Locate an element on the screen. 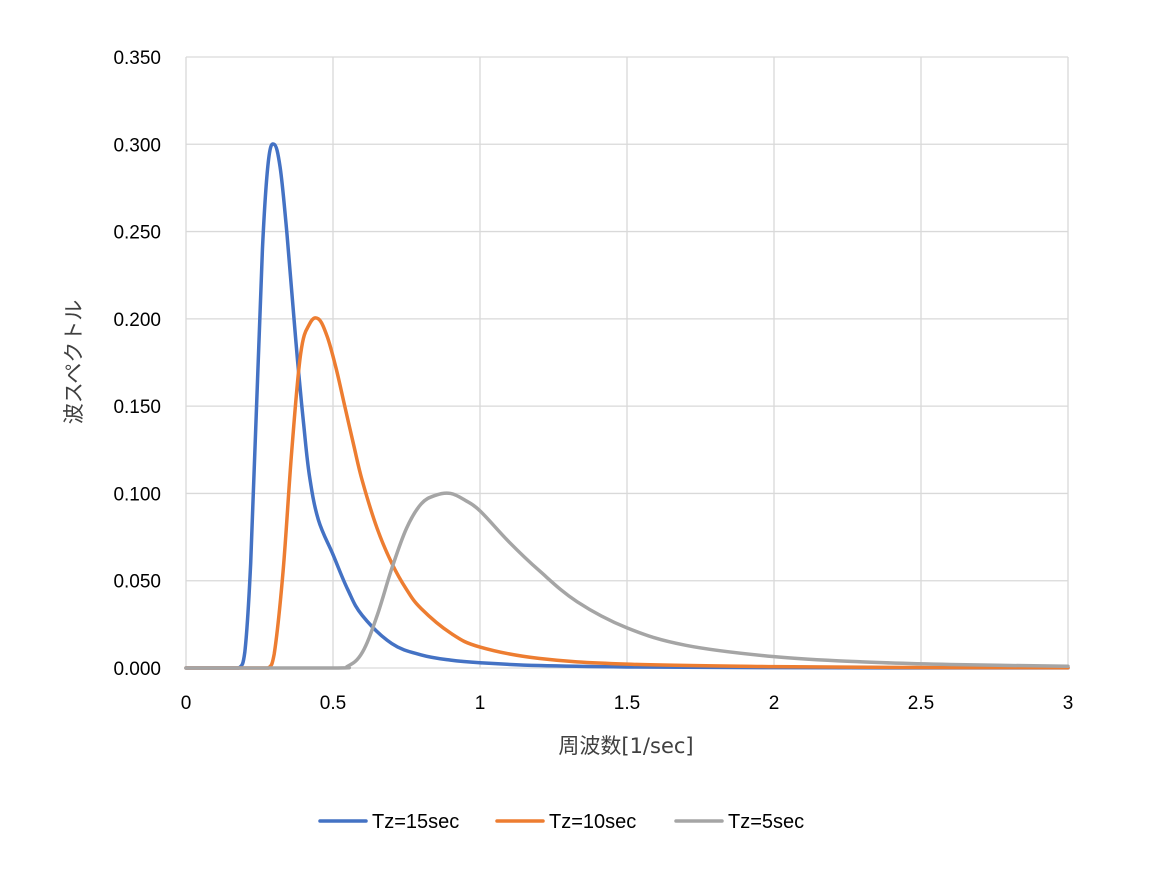  y-axis-title: 波スペクトル is located at coordinates (74, 362).